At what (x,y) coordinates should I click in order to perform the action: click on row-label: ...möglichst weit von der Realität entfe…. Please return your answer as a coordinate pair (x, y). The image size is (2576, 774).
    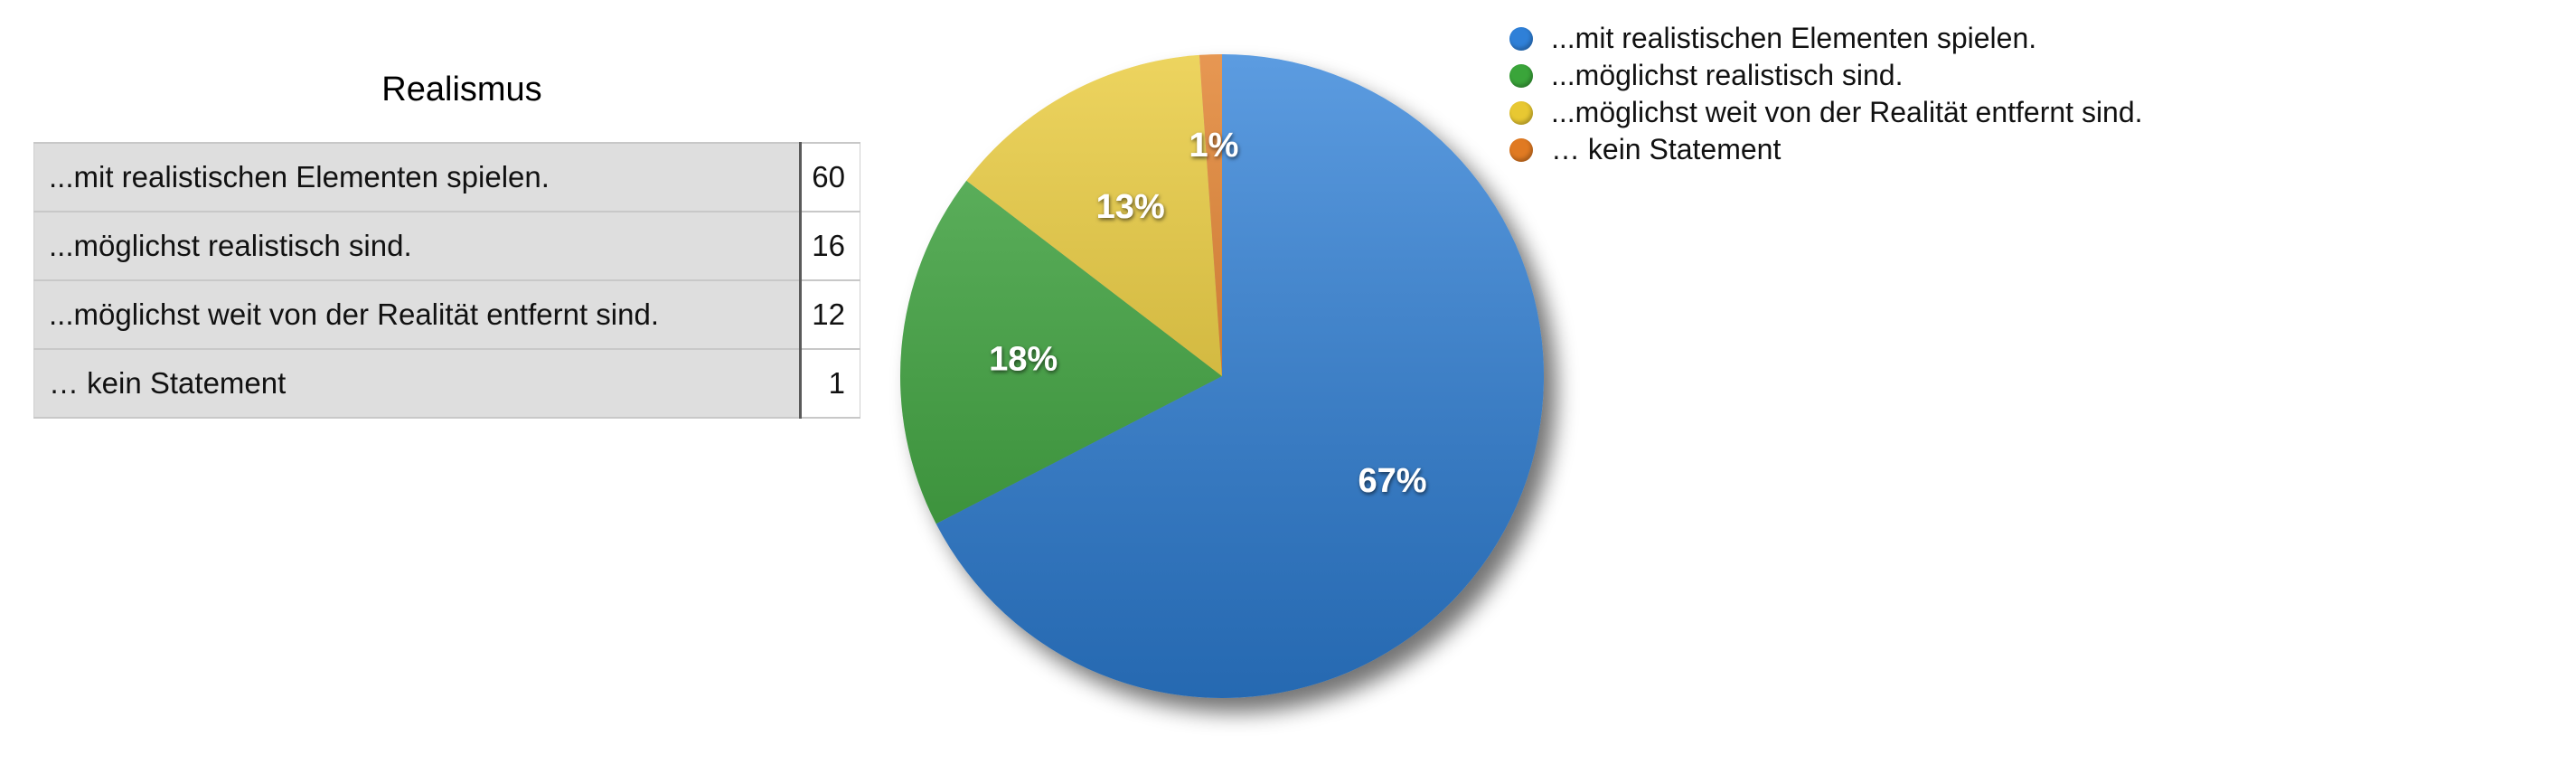
    Looking at the image, I should click on (417, 314).